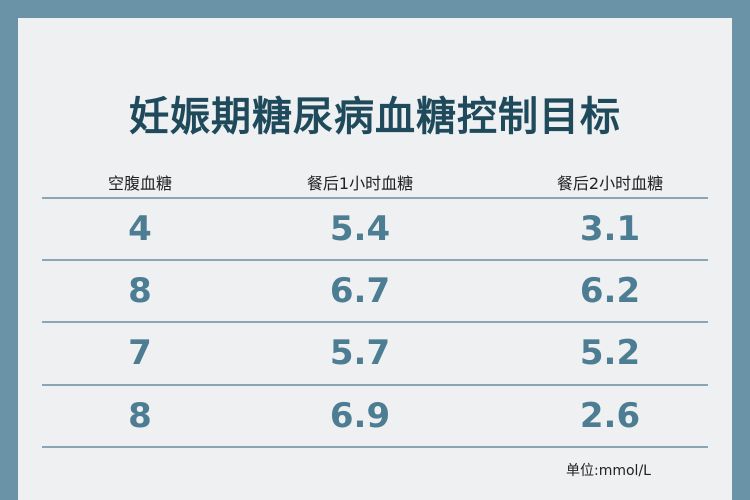 This screenshot has height=500, width=750. What do you see at coordinates (610, 416) in the screenshot?
I see `cell-value: 2.6` at bounding box center [610, 416].